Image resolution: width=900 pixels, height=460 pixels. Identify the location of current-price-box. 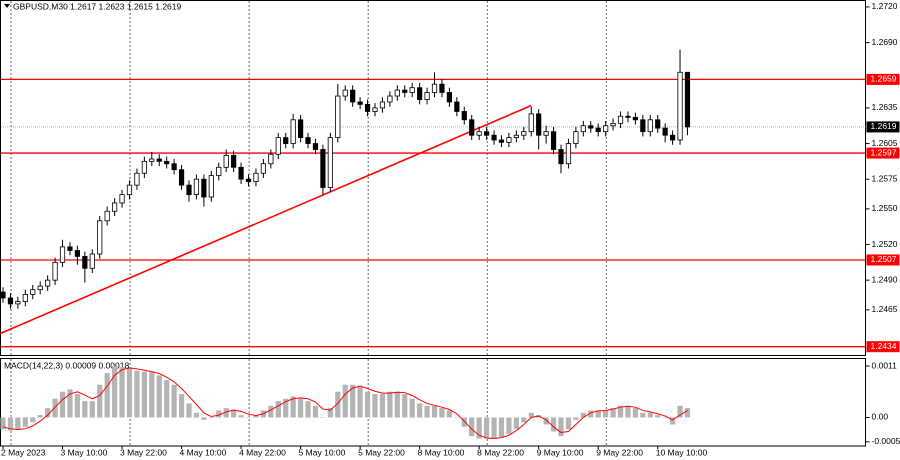
(883, 127).